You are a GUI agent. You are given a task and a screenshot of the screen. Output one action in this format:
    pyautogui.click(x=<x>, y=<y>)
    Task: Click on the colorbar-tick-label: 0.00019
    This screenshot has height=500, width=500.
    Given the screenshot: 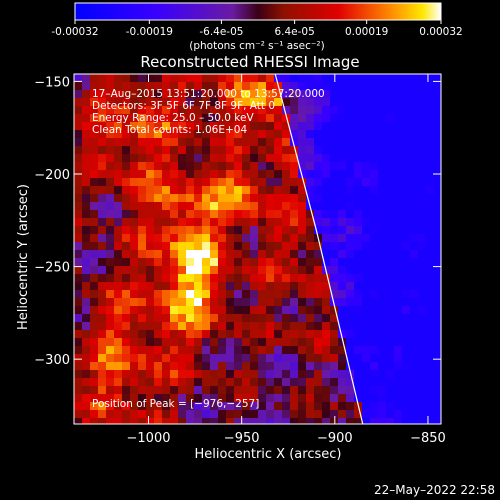 What is the action you would take?
    pyautogui.click(x=366, y=32)
    